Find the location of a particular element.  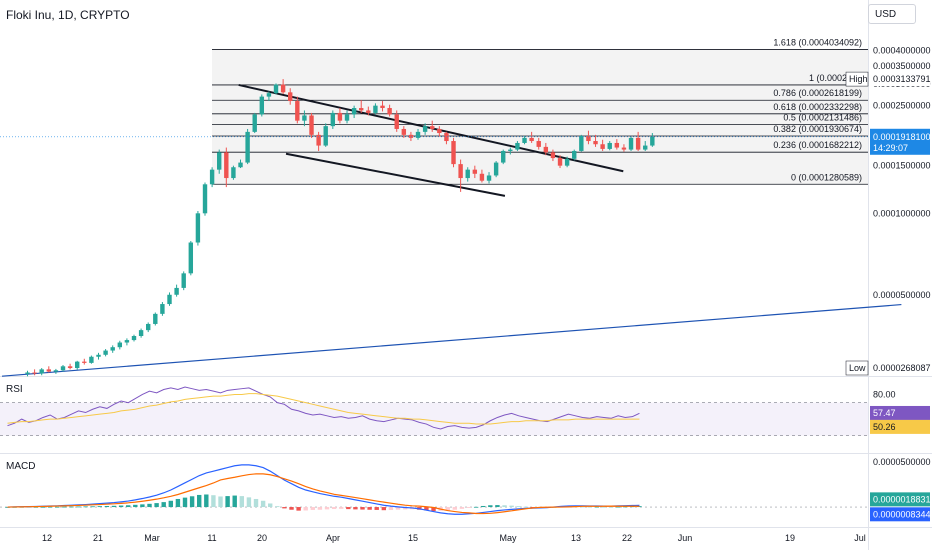

price-tick-label: 0.0000500000 is located at coordinates (902, 295).